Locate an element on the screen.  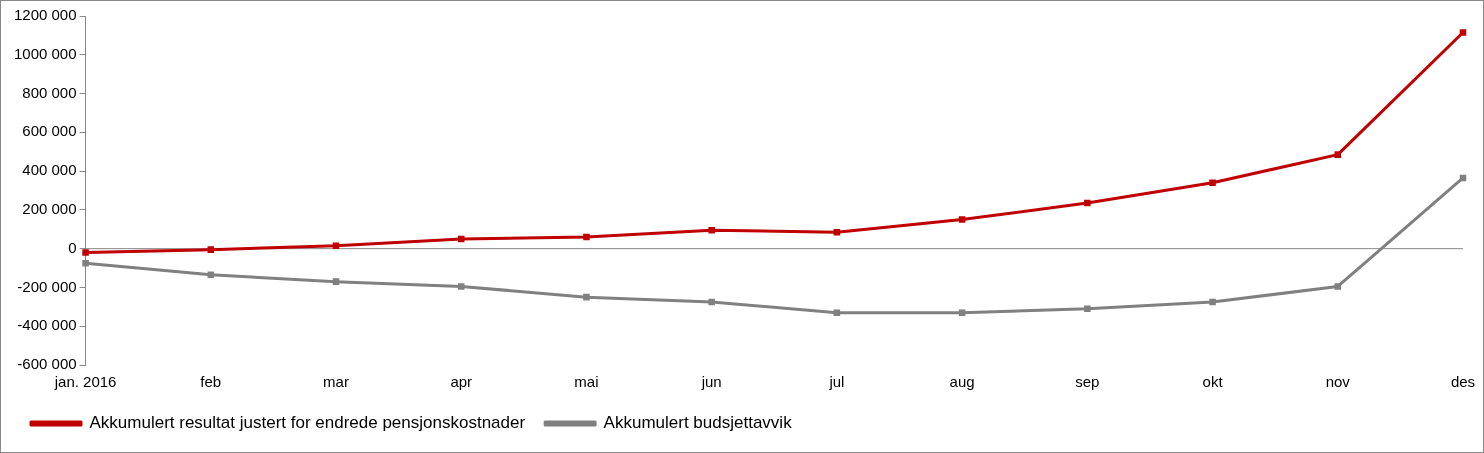
y-tick-label: 1200 000 is located at coordinates (45, 15).